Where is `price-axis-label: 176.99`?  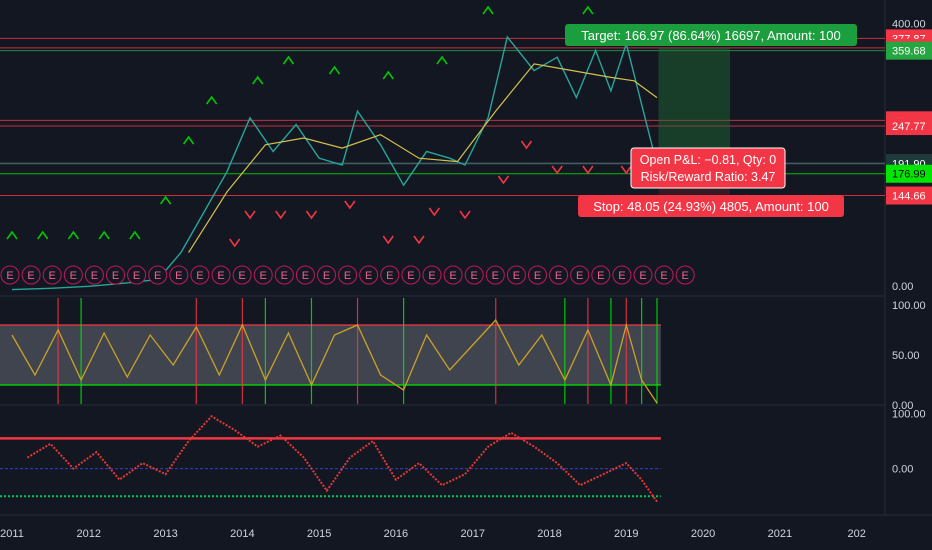
price-axis-label: 176.99 is located at coordinates (909, 175).